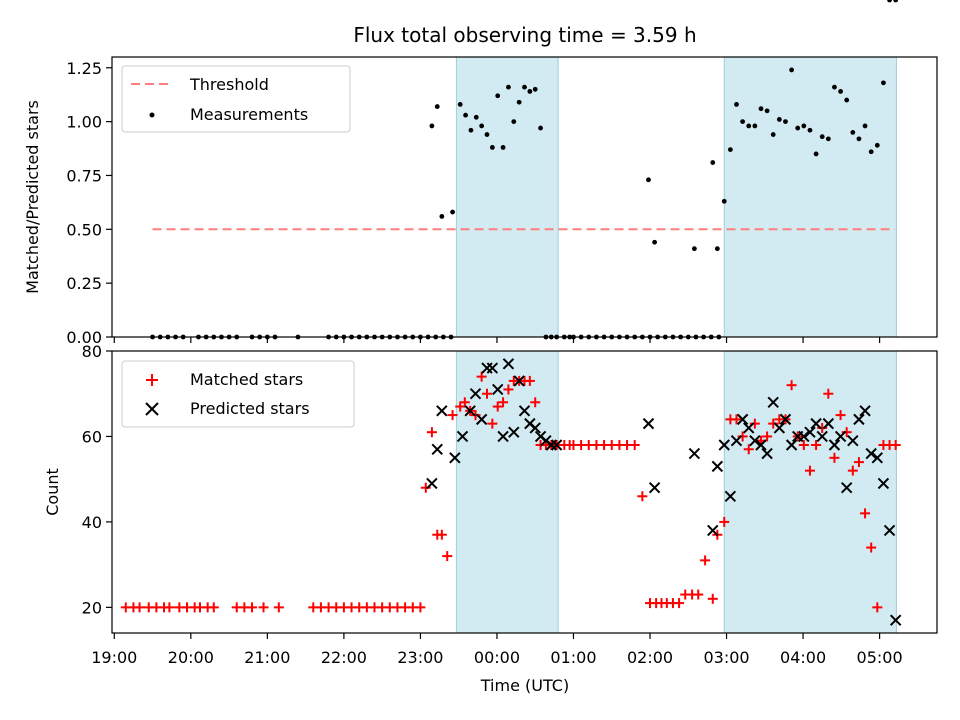  What do you see at coordinates (497, 657) in the screenshot?
I see `x-tick-label: 00:00` at bounding box center [497, 657].